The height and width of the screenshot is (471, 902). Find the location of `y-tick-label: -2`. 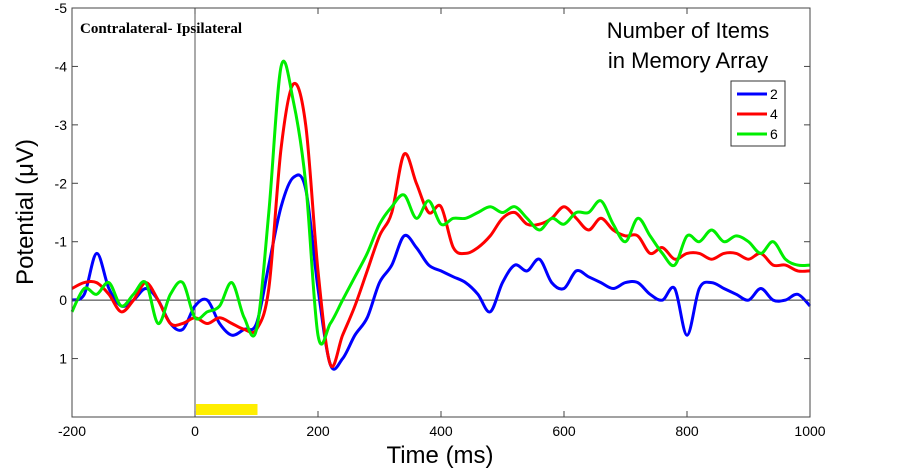

y-tick-label: -2 is located at coordinates (61, 183).